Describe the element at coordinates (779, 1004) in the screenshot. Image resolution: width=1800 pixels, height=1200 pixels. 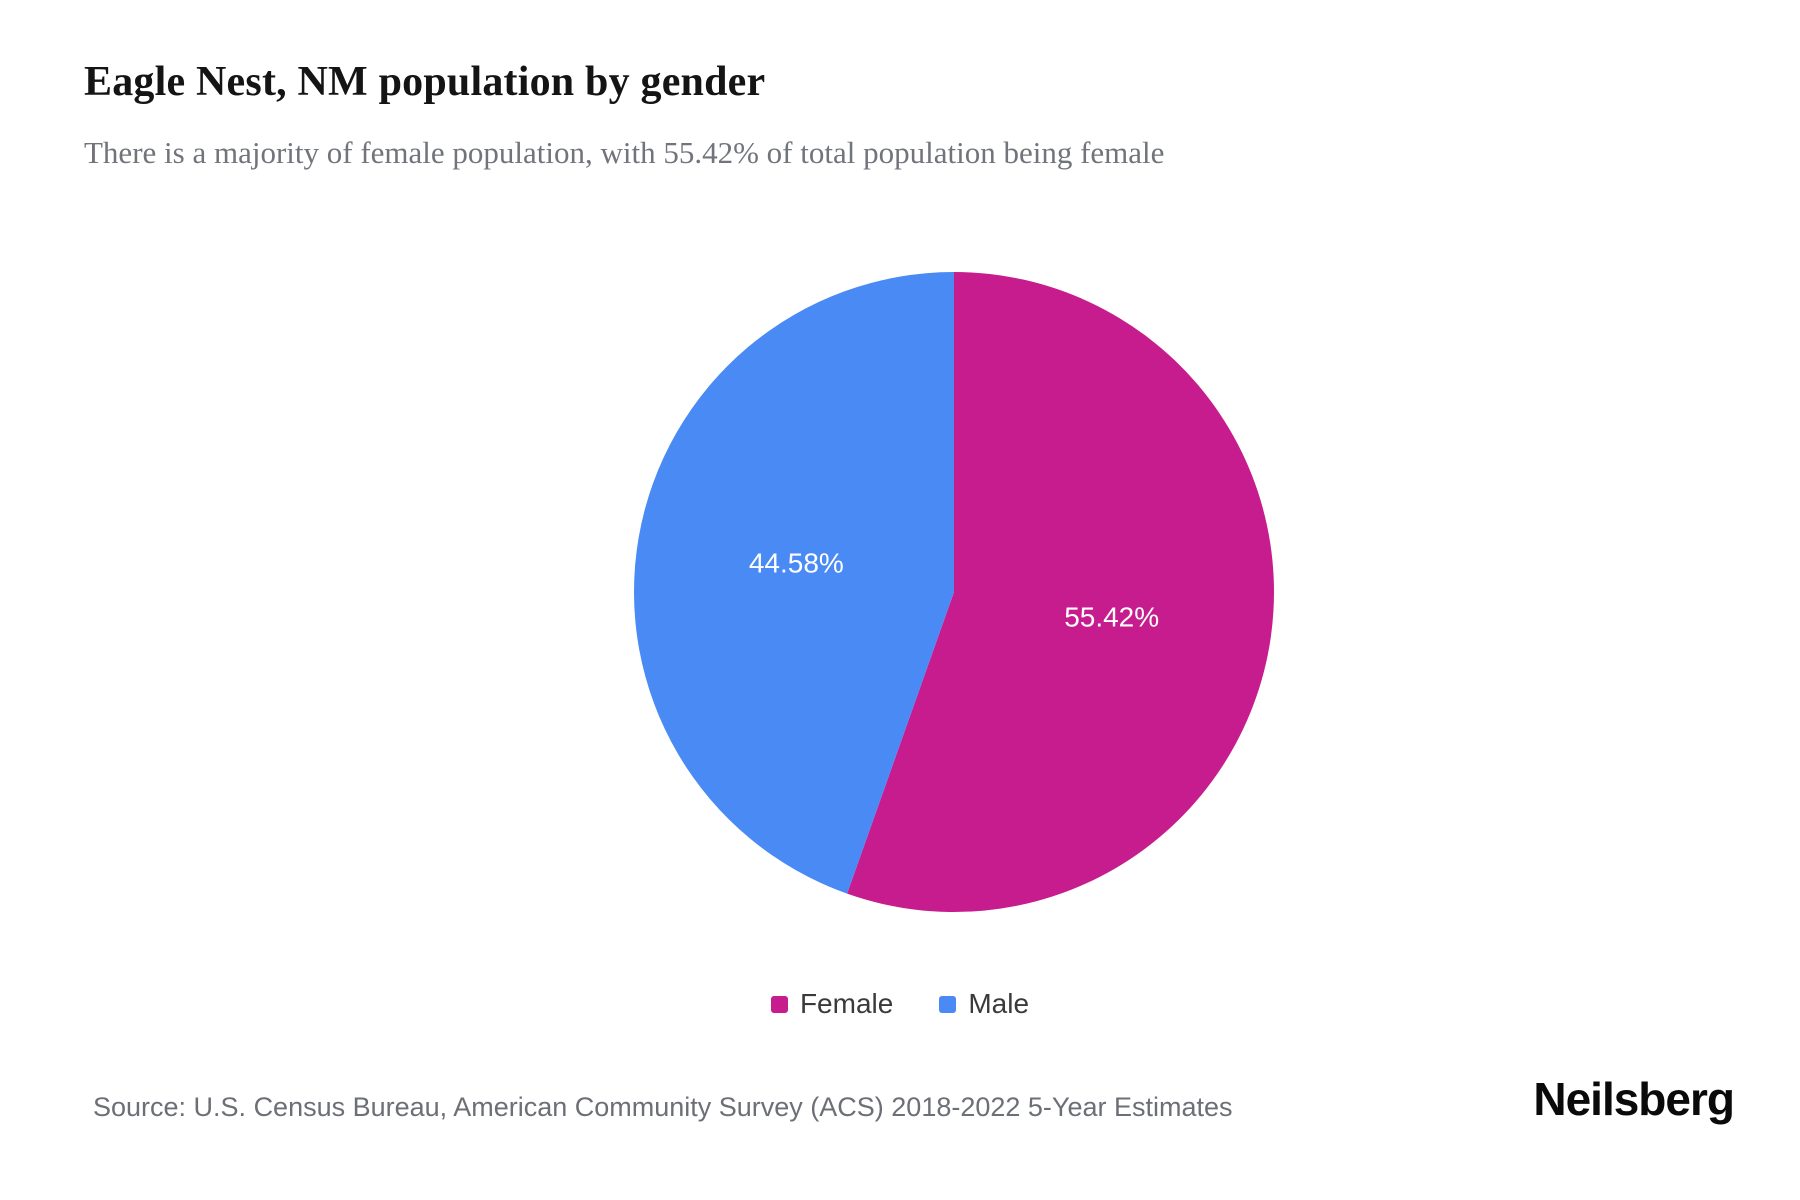
I see `legend-swatch-female` at that location.